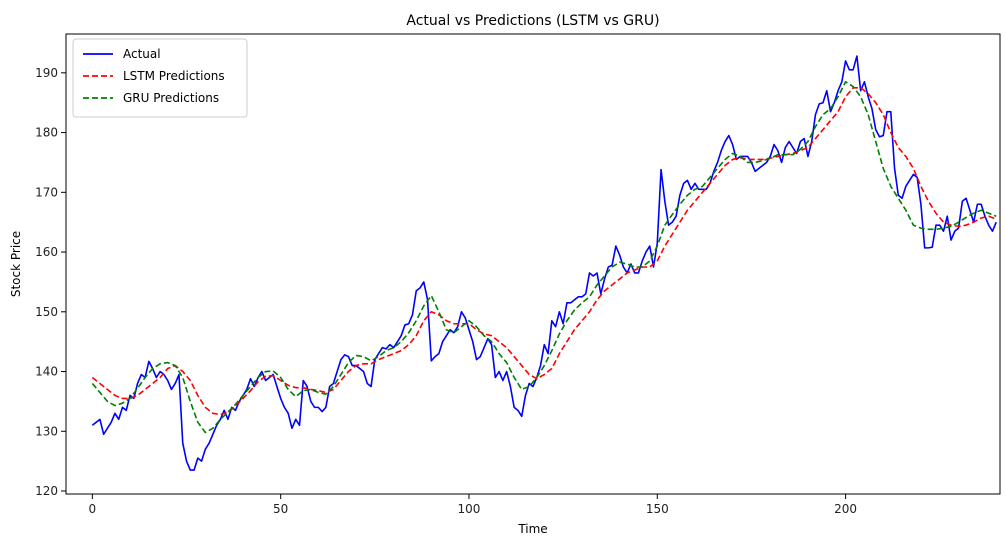 The width and height of the screenshot is (1005, 547). Describe the element at coordinates (46, 431) in the screenshot. I see `y-tick-label: 130` at that location.